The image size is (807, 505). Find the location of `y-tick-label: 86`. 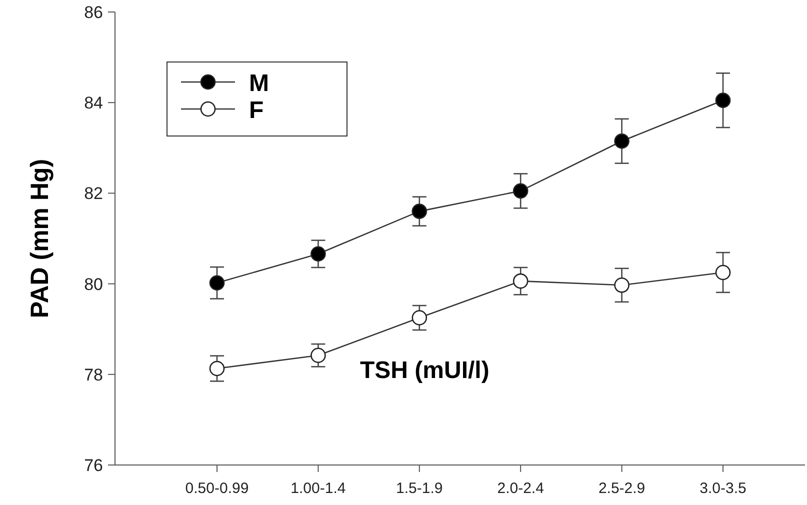

y-tick-label: 86 is located at coordinates (93, 12).